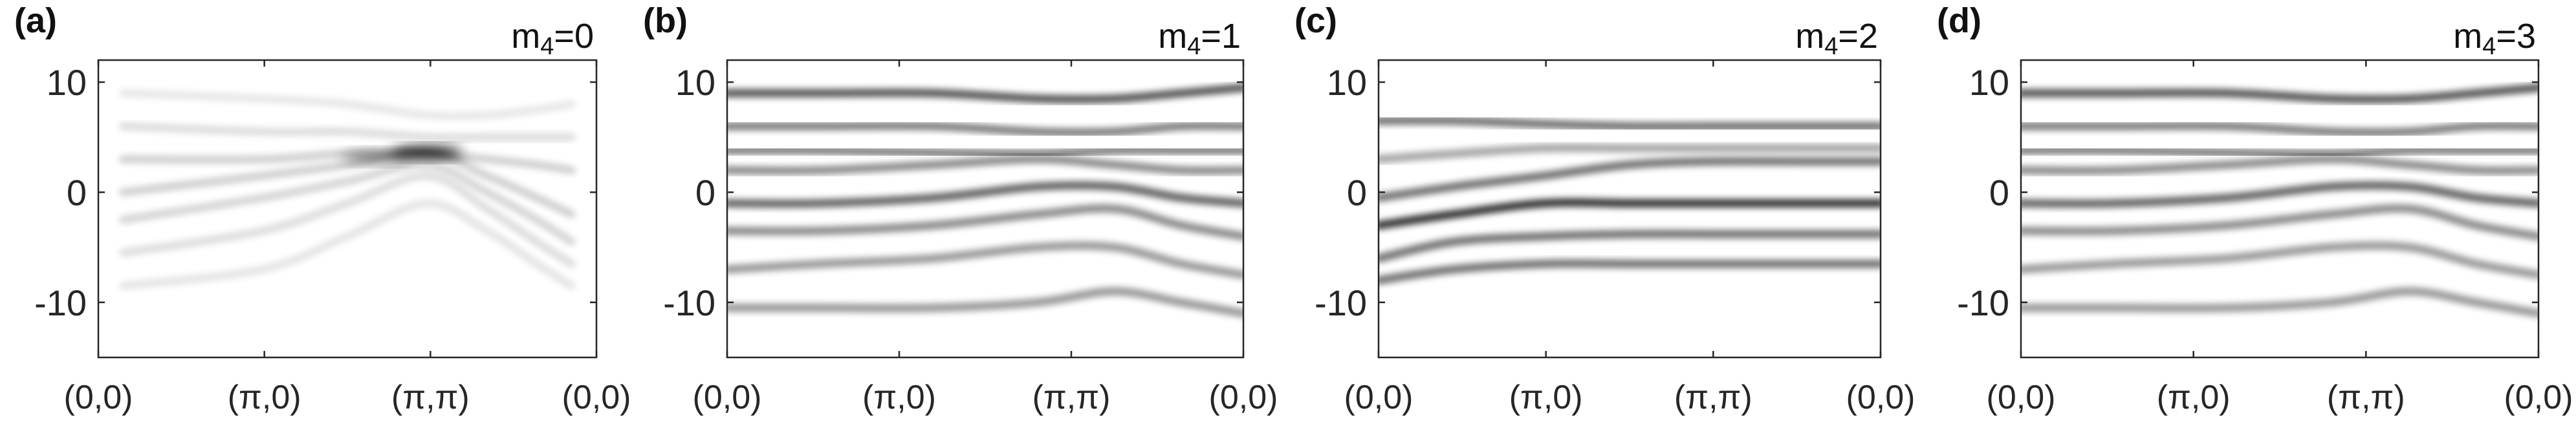 The width and height of the screenshot is (2576, 424). What do you see at coordinates (665, 21) in the screenshot?
I see `panel-label: (b)` at bounding box center [665, 21].